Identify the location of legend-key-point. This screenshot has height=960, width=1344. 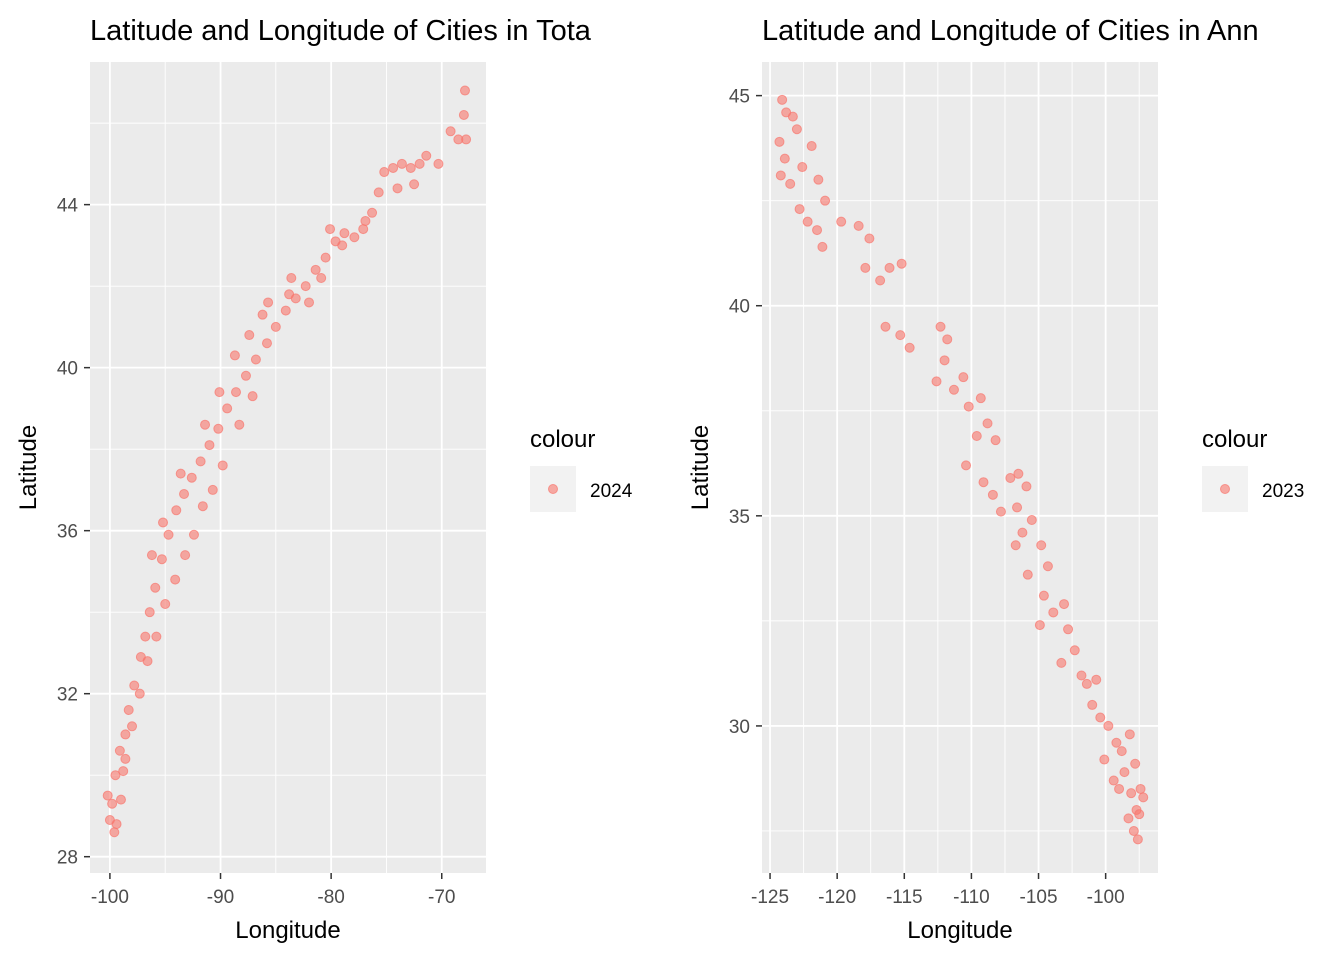
(553, 489).